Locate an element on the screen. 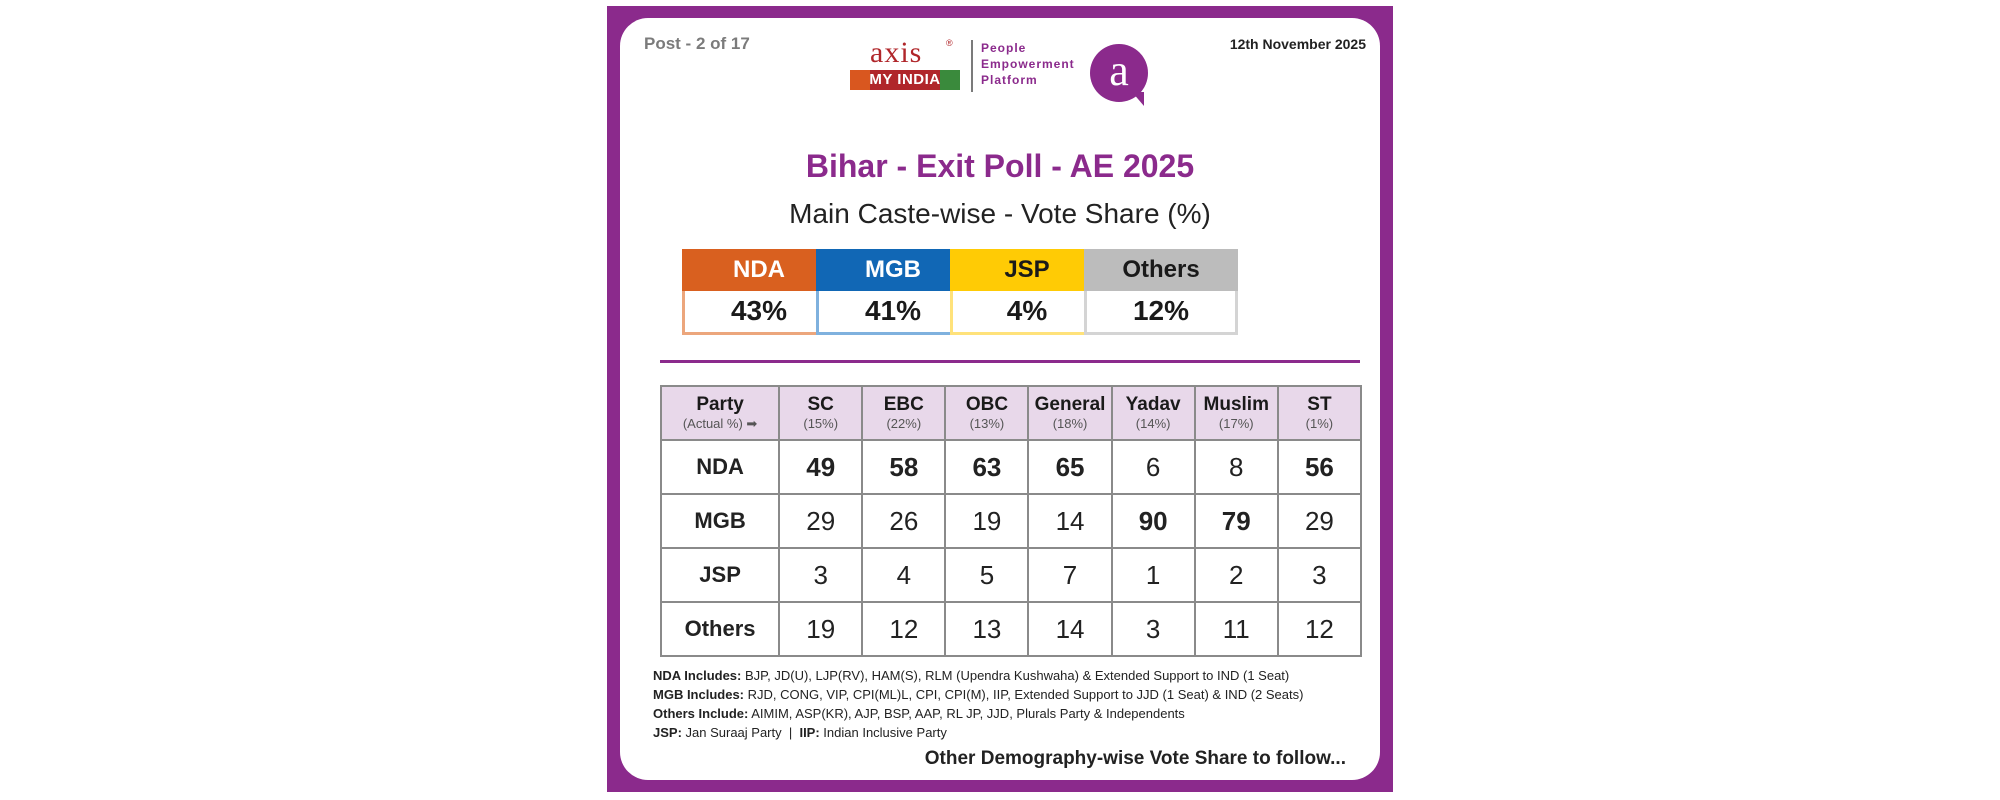 The height and width of the screenshot is (800, 2000). value-cell: 49 is located at coordinates (821, 467).